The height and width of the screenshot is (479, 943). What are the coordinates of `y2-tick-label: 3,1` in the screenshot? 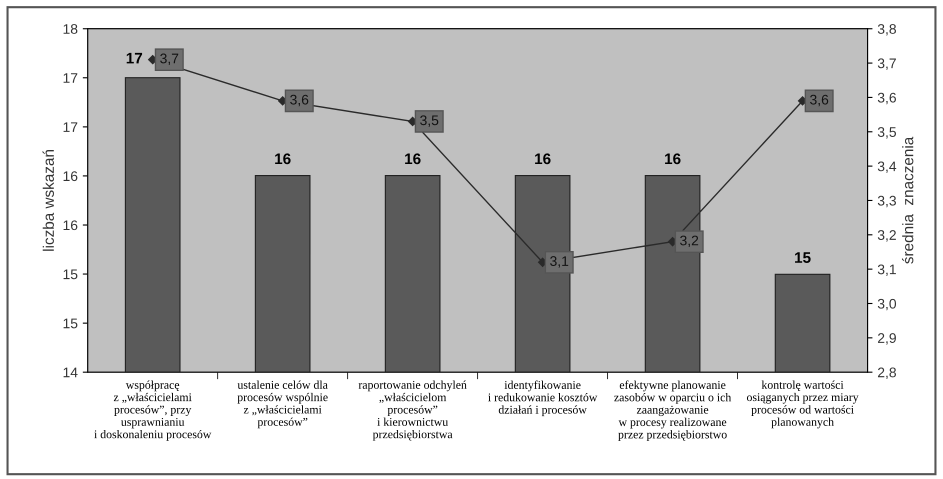 It's located at (887, 270).